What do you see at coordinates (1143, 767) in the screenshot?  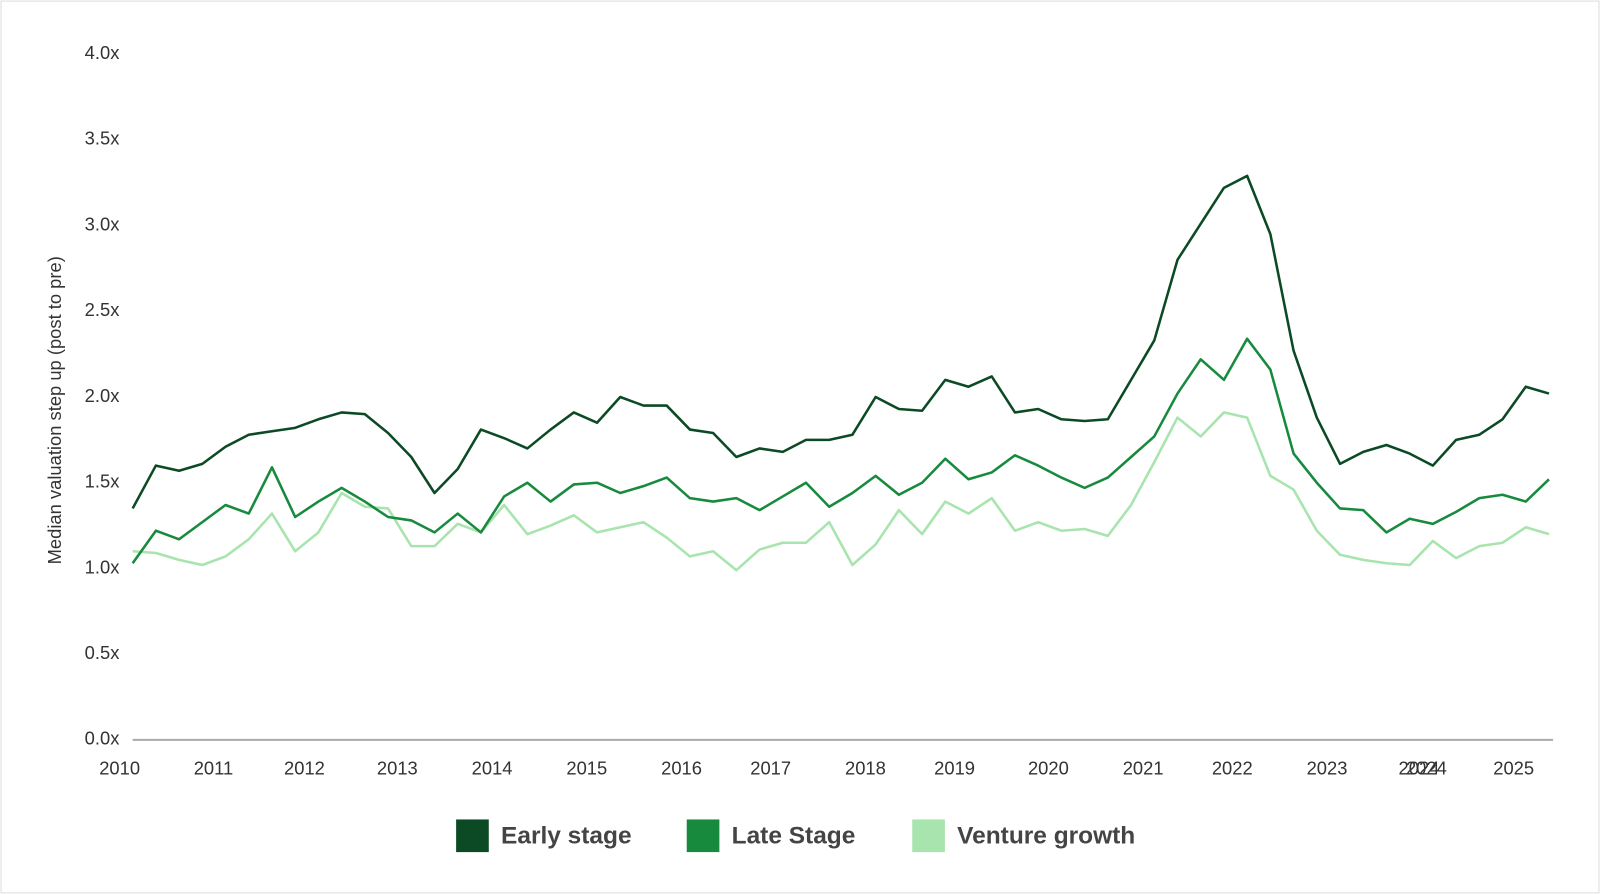 I see `x-tick-label: 2021` at bounding box center [1143, 767].